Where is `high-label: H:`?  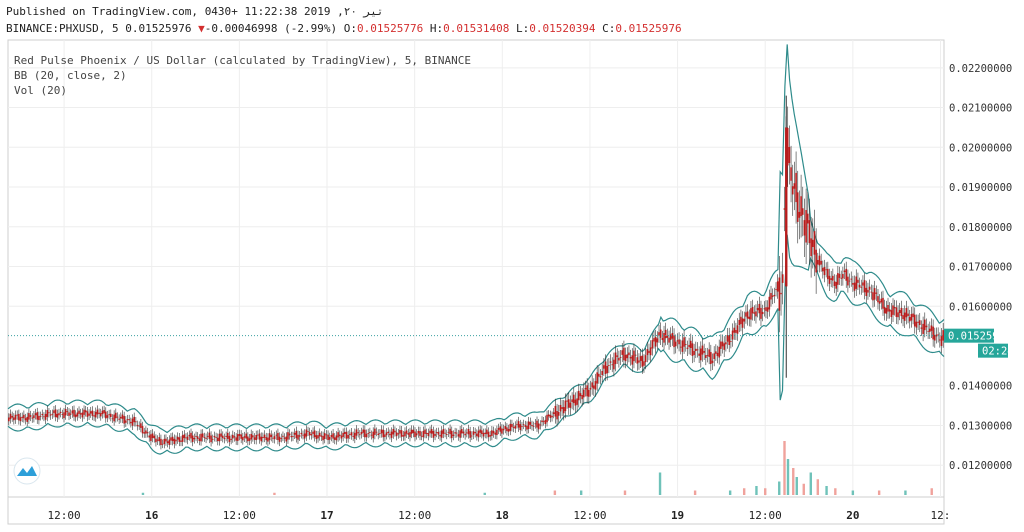 high-label: H: is located at coordinates (436, 28).